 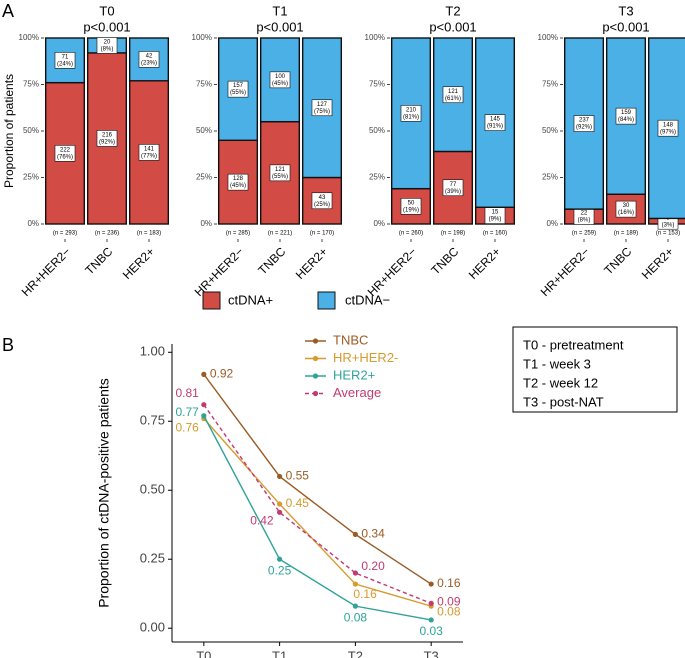 I want to click on data-label: 222(76%), so click(x=65, y=153).